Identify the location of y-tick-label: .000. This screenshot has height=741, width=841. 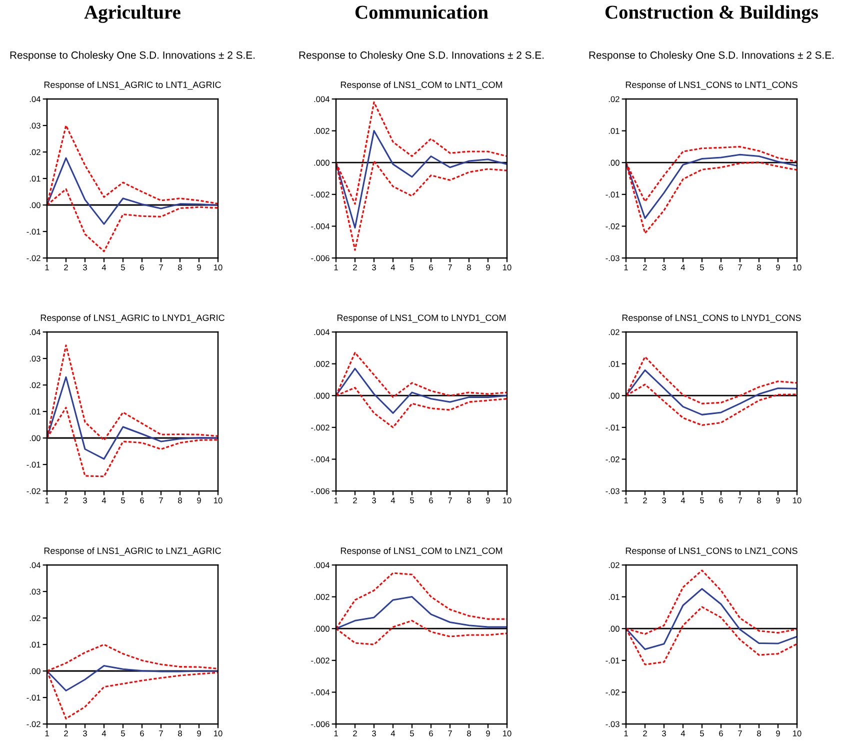
(322, 629).